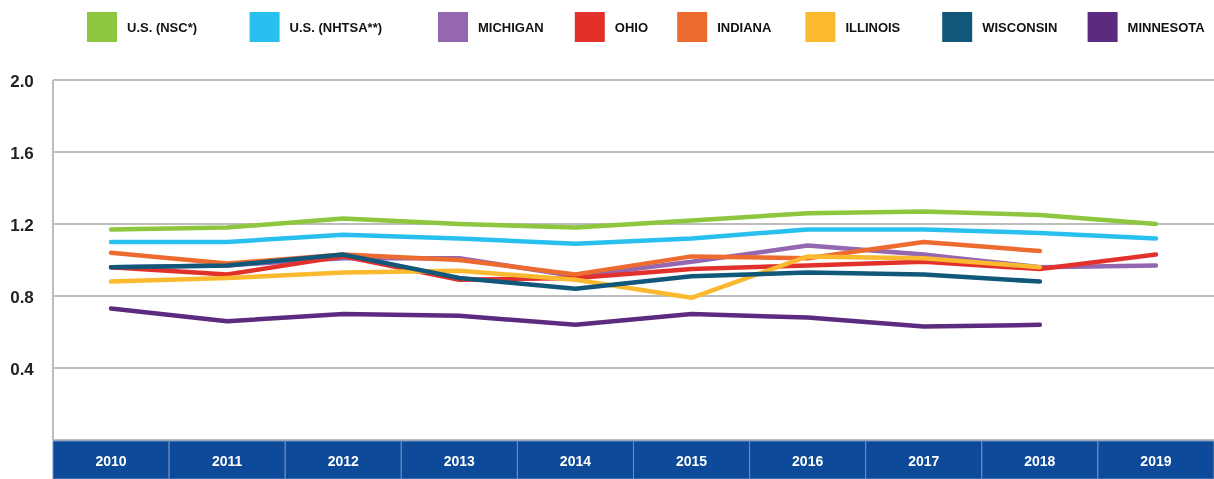  What do you see at coordinates (459, 461) in the screenshot?
I see `x-tick-label: 2013` at bounding box center [459, 461].